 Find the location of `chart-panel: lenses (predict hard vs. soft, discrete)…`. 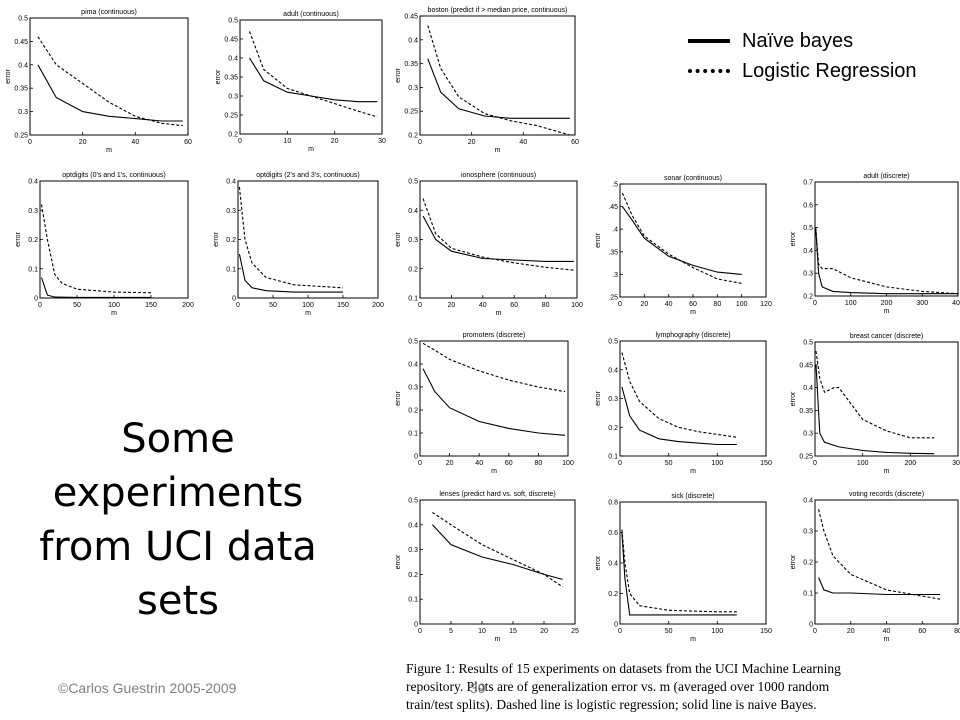

chart-panel: lenses (predict hard vs. soft, discrete)… is located at coordinates (487, 567).